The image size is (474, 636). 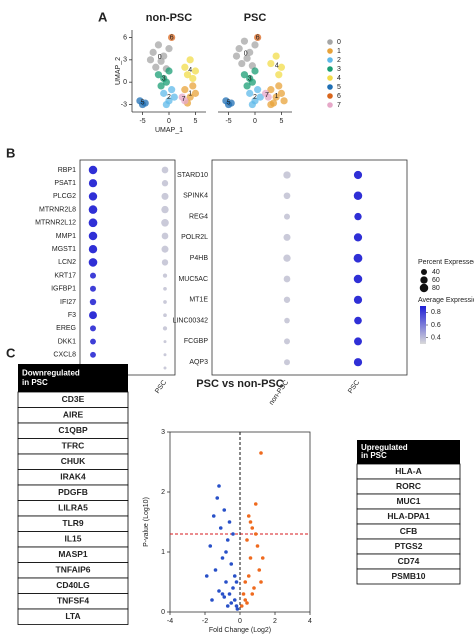 What do you see at coordinates (436, 312) in the screenshot?
I see `color-tick-label: 0.8` at bounding box center [436, 312].